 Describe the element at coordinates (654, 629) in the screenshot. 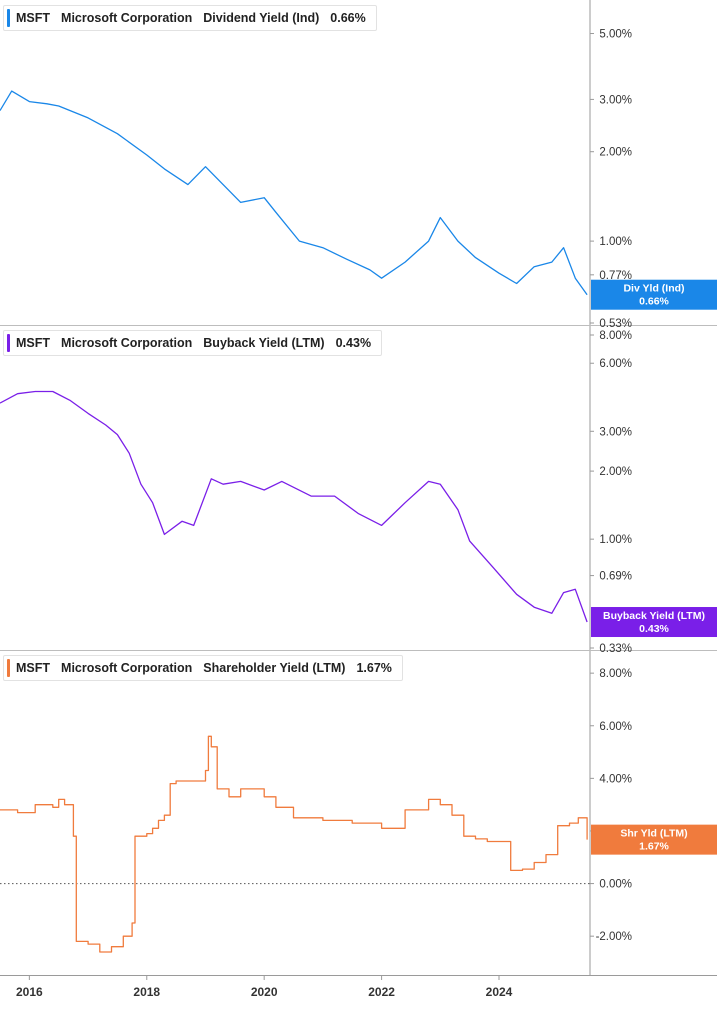

I see `badge-value: 0.43%` at that location.